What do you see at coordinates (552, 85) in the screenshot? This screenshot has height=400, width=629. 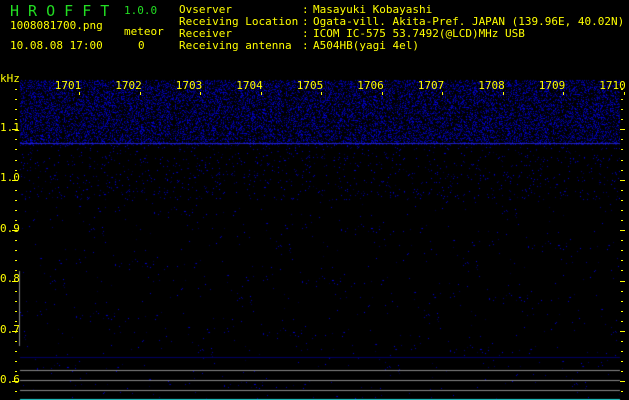 I see `time-label: 1709` at bounding box center [552, 85].